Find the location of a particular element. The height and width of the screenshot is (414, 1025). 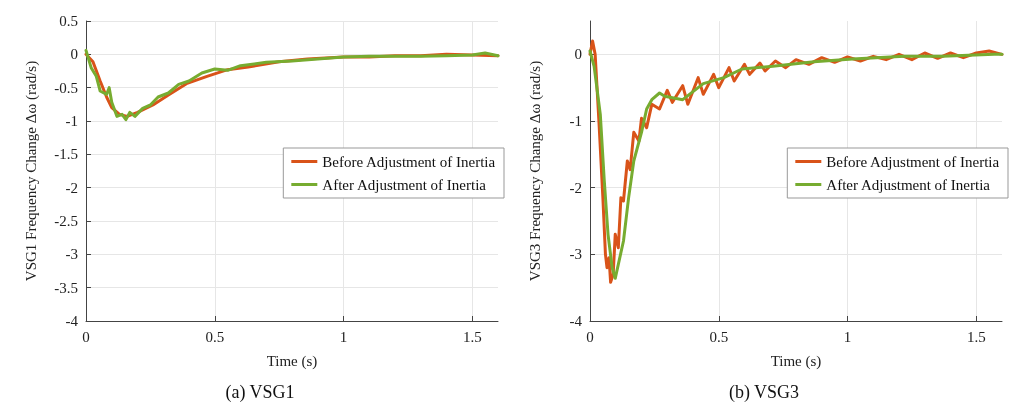

y-tick-label: -3.5 is located at coordinates (66, 287).